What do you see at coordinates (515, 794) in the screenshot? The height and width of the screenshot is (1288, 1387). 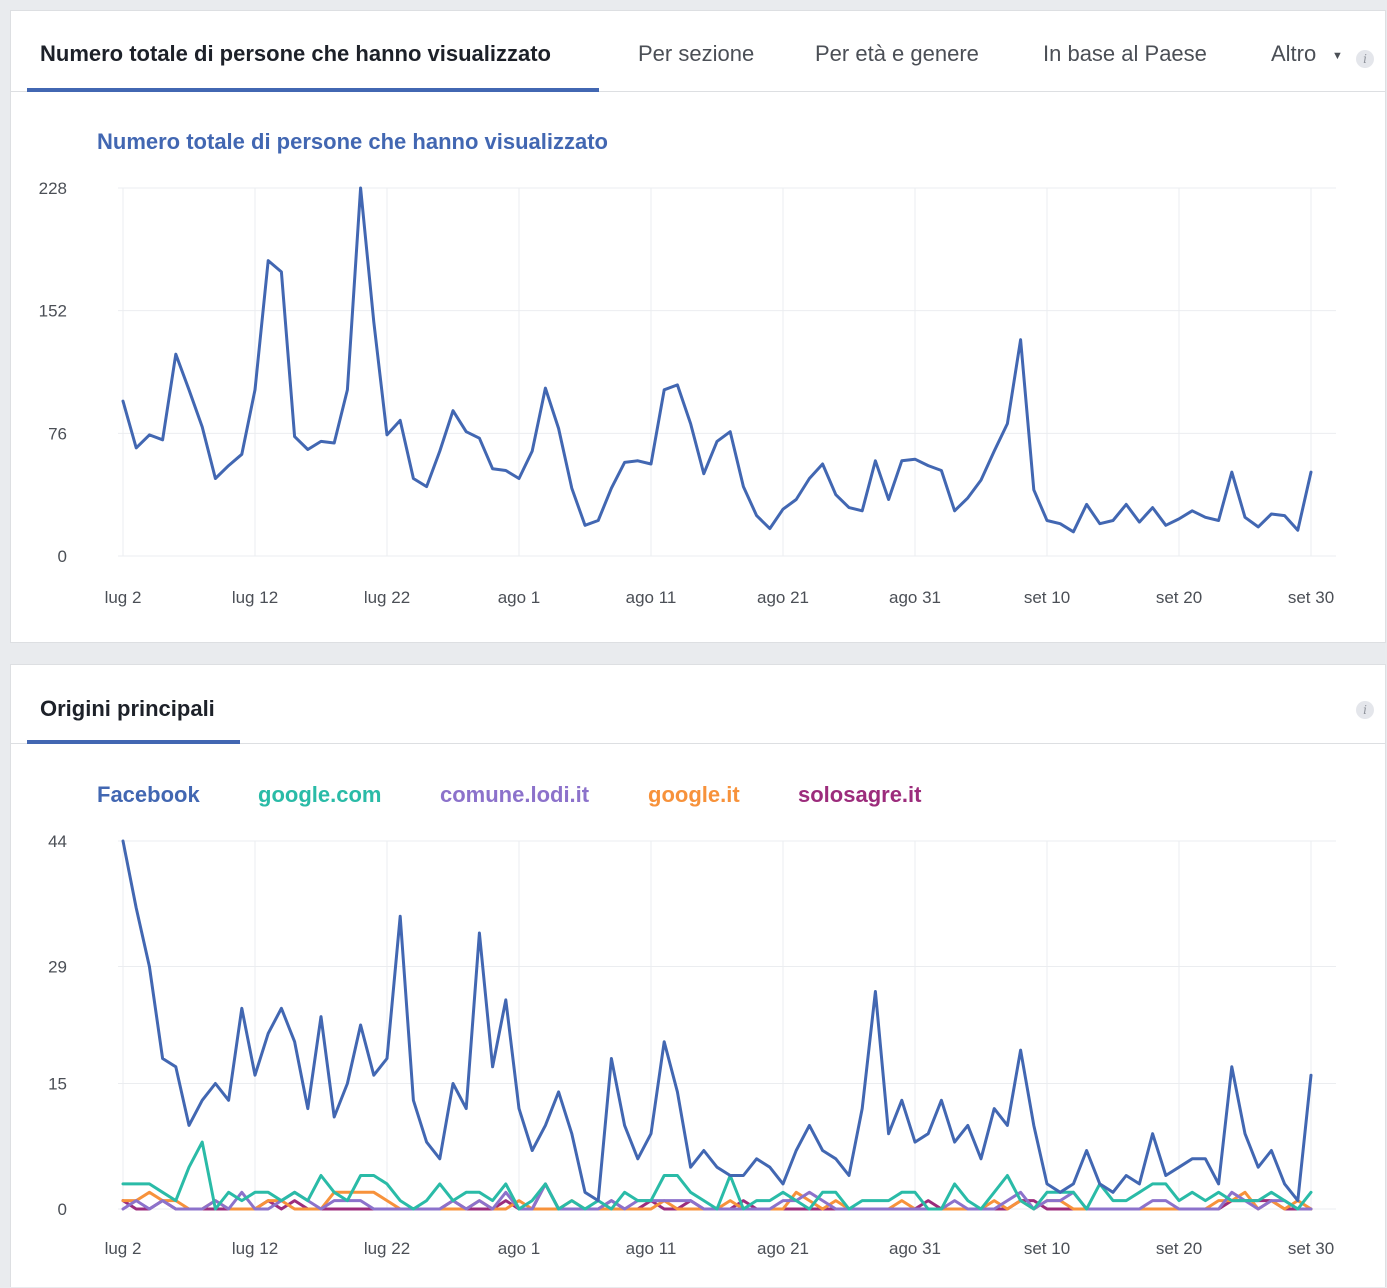 I see `legend-comune-lodi-it: comune.lodi.it` at bounding box center [515, 794].